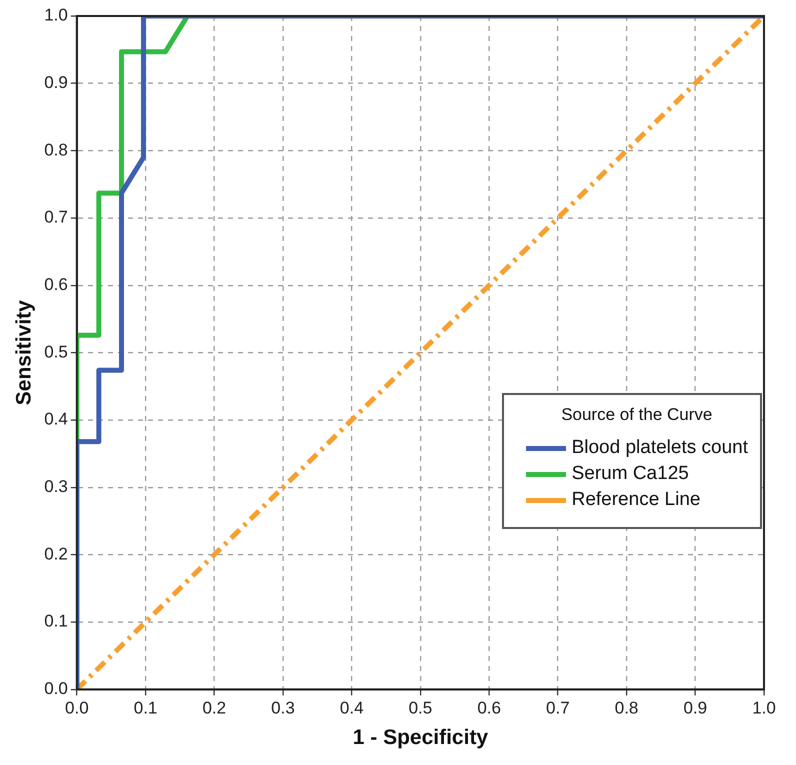  What do you see at coordinates (56, 284) in the screenshot?
I see `y-tick-label: 0.6` at bounding box center [56, 284].